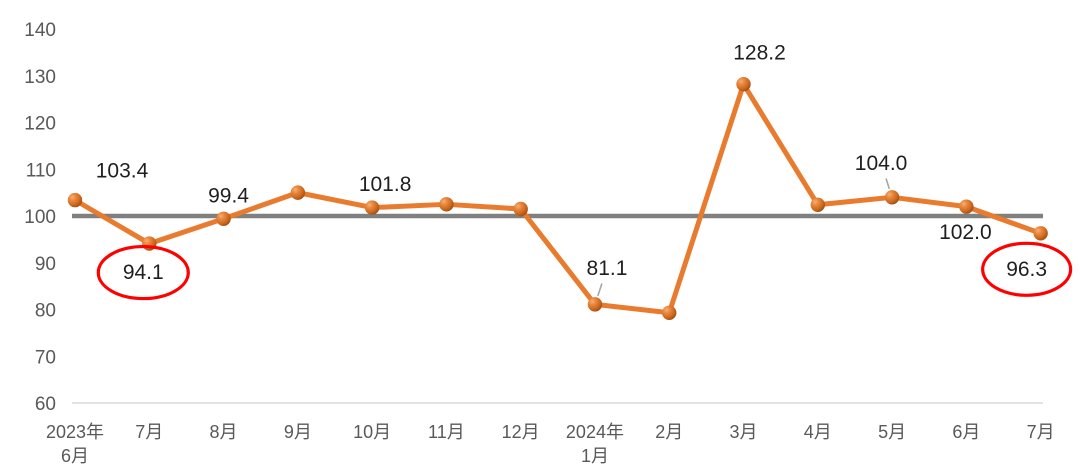 The image size is (1080, 475). What do you see at coordinates (122, 171) in the screenshot?
I see `data-label: 103.4` at bounding box center [122, 171].